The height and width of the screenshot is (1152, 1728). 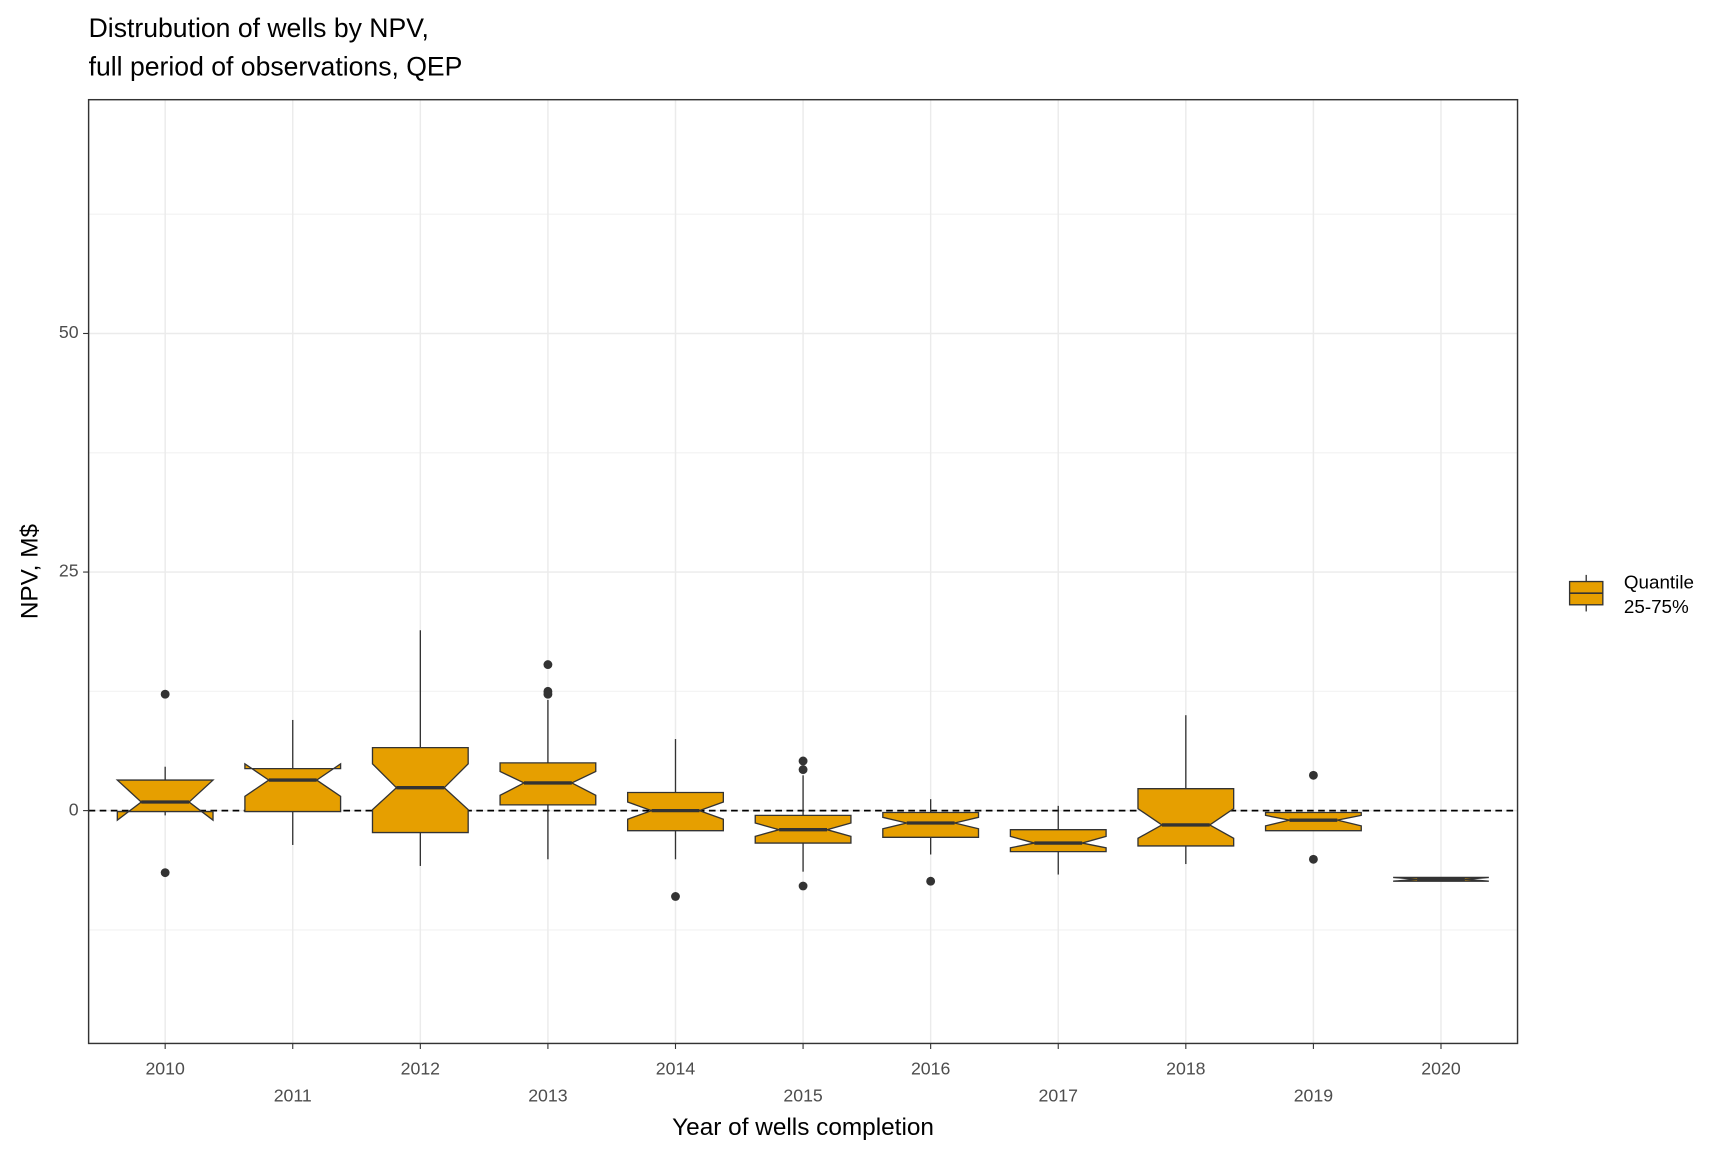 I want to click on y-tick-label: 0, so click(x=74, y=809).